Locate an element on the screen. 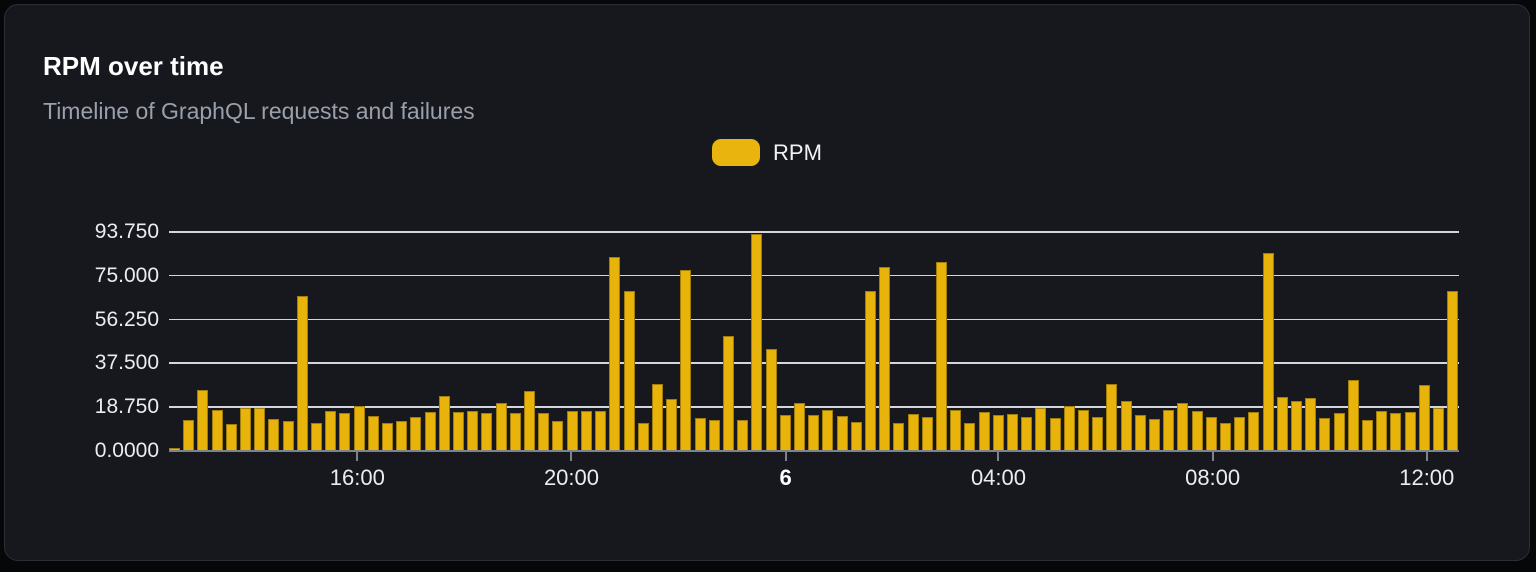 The image size is (1536, 572). legend-swatch-icon is located at coordinates (736, 152).